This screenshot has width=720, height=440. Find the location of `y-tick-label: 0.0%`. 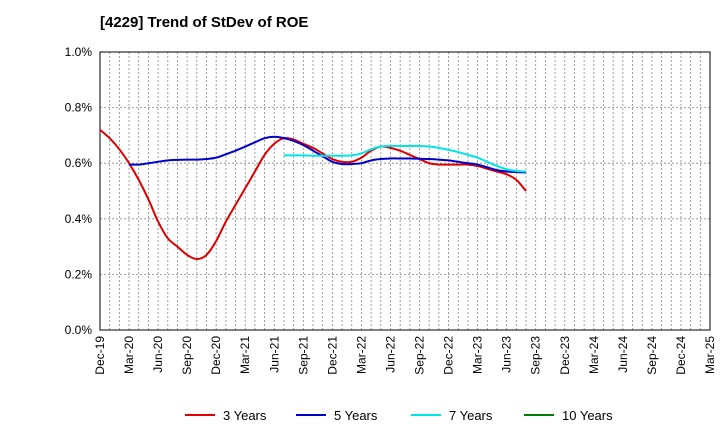

y-tick-label: 0.0% is located at coordinates (79, 330).